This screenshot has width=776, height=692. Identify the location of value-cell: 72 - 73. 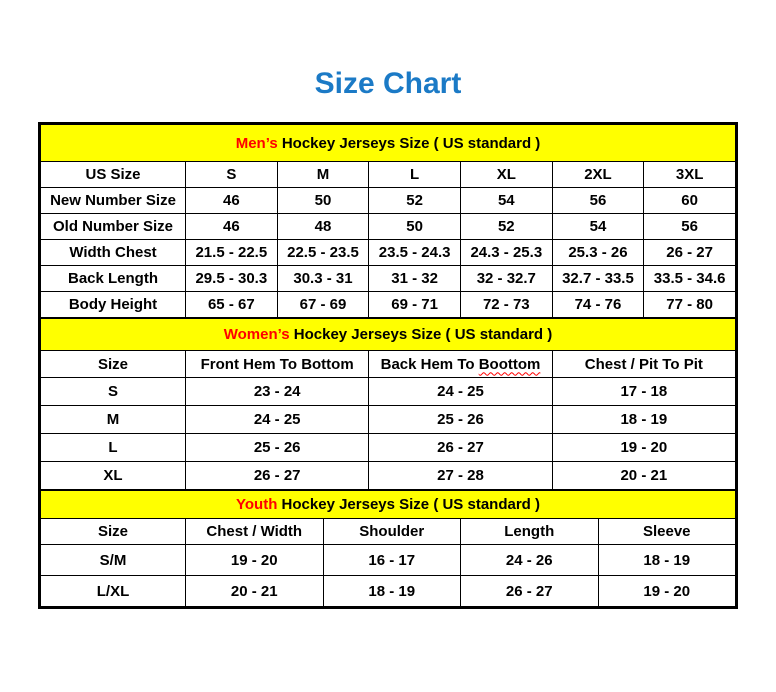
(506, 304).